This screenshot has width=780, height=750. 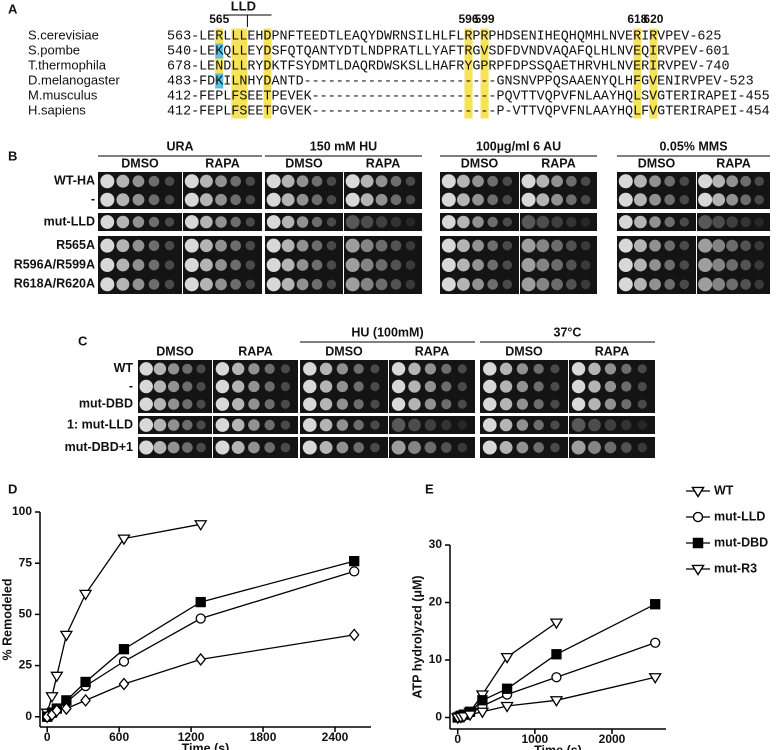 I want to click on strain-label: mut-DBD+1, so click(x=99, y=447).